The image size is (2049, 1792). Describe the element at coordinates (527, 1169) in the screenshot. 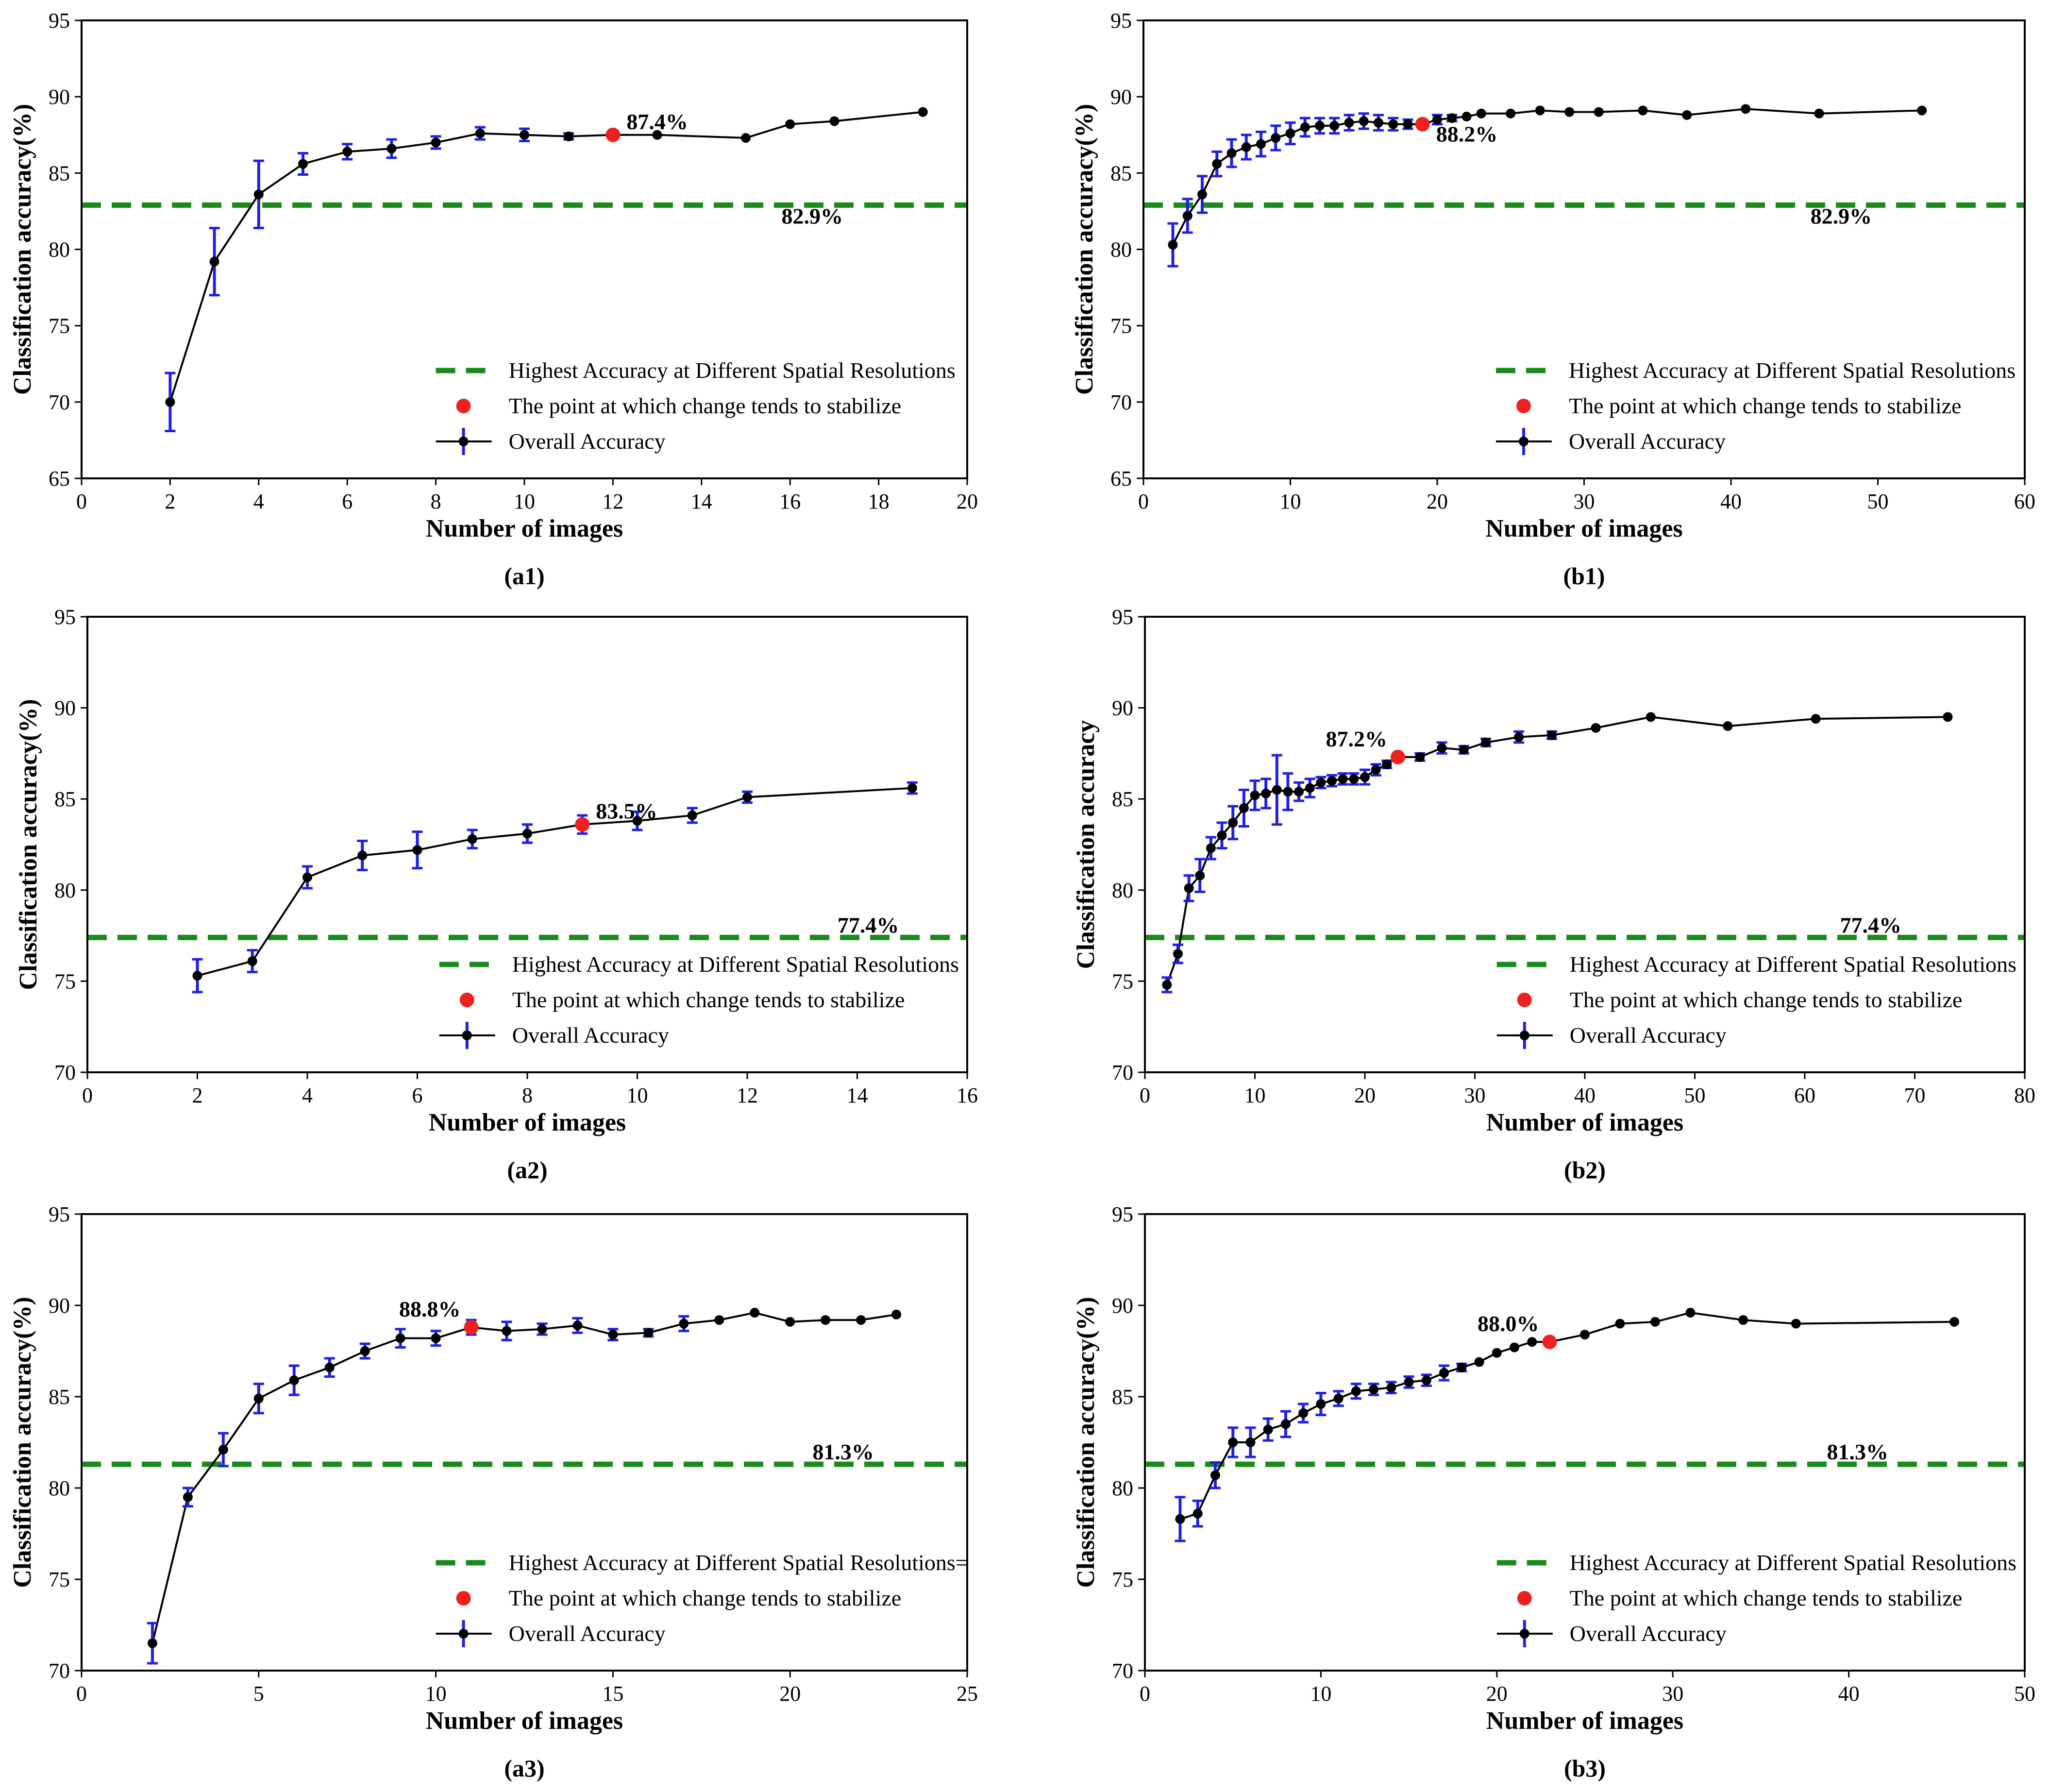

I see `panel-label: (a2)` at that location.